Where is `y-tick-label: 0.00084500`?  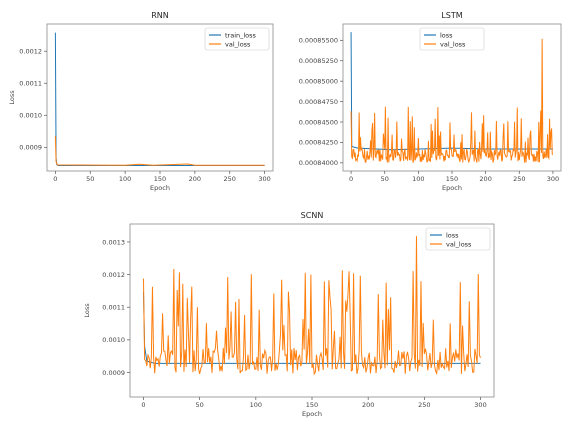 y-tick-label: 0.00084500 is located at coordinates (318, 122).